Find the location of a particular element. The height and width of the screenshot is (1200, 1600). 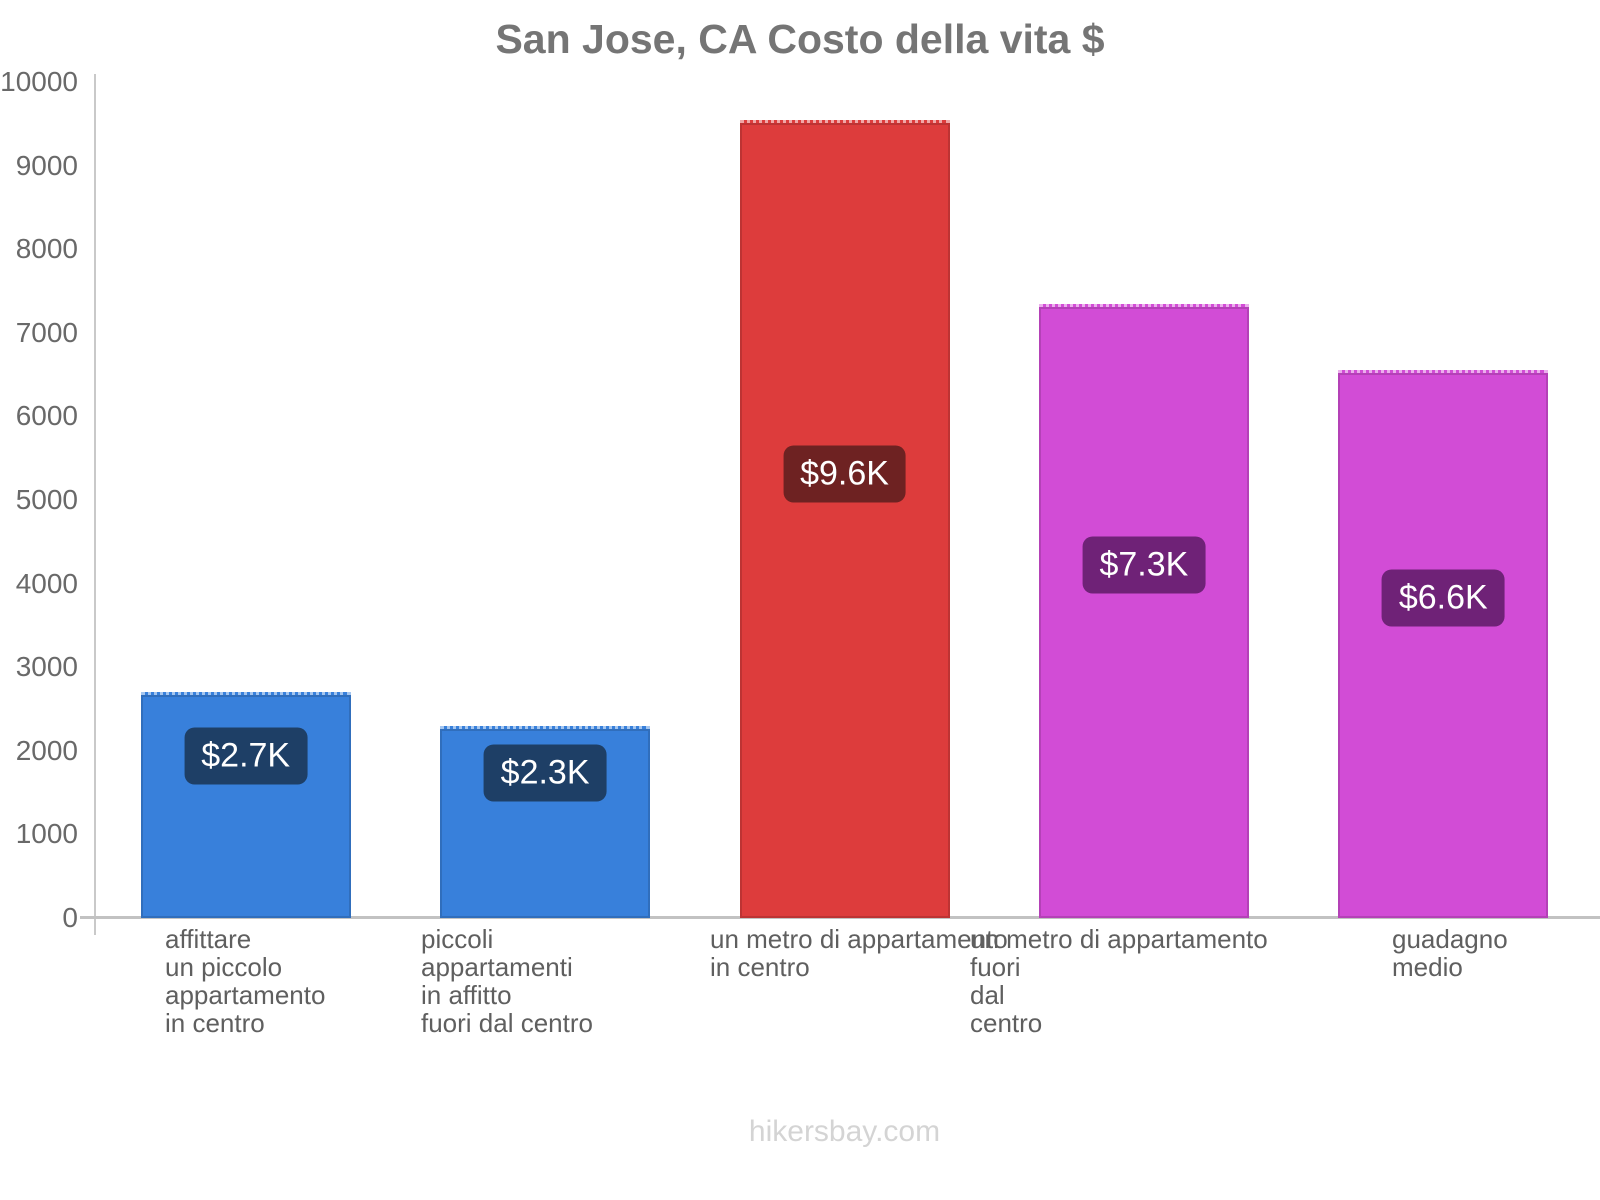

x-tick-label: affittare un piccolo appartamento in centro is located at coordinates (245, 981).